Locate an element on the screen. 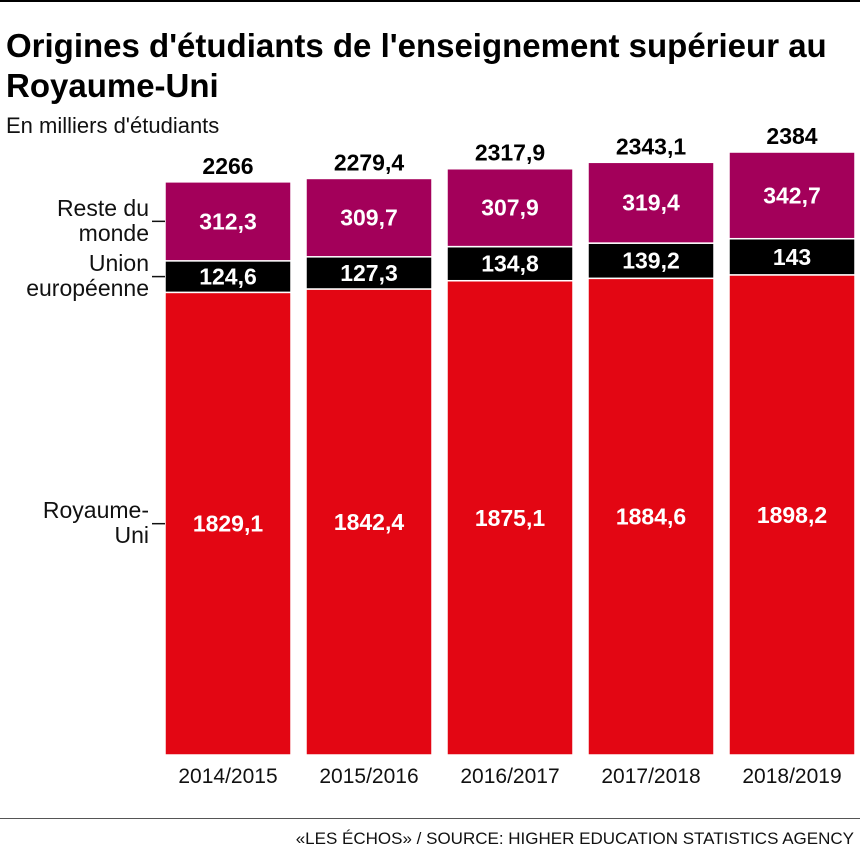  bar-value-label: 139,2 is located at coordinates (651, 261).